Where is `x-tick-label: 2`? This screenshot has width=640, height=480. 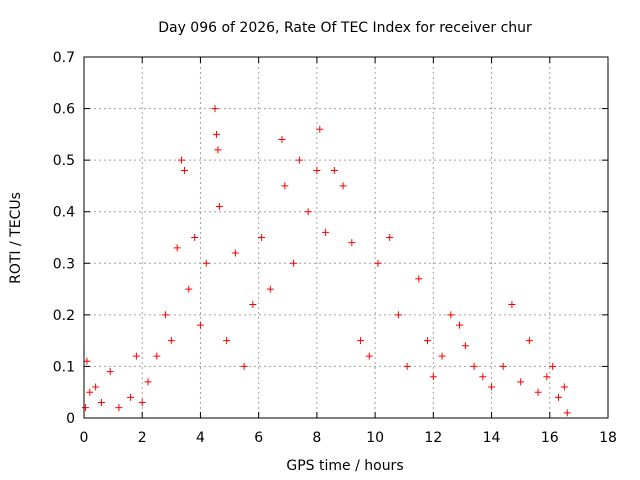
x-tick-label: 2 is located at coordinates (142, 438).